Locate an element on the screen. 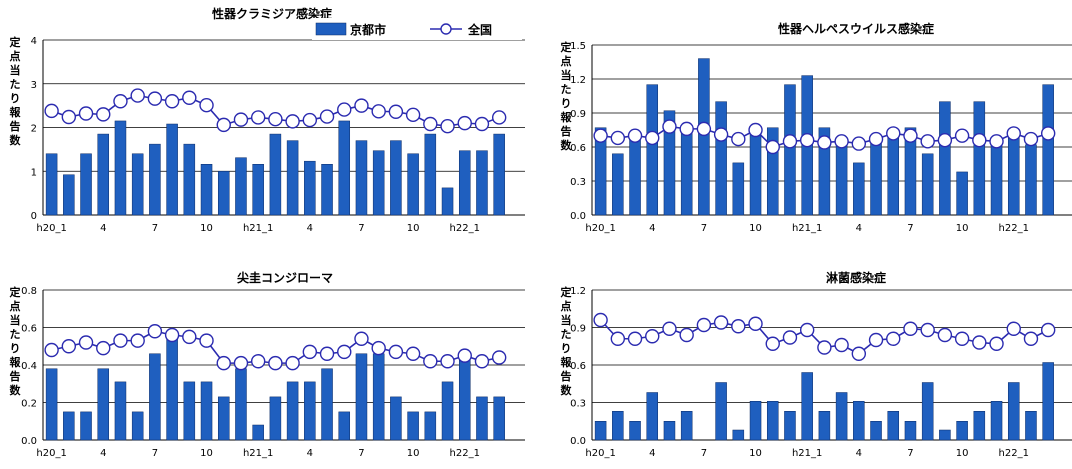 The width and height of the screenshot is (1072, 469). legend-line-marker is located at coordinates (446, 29).